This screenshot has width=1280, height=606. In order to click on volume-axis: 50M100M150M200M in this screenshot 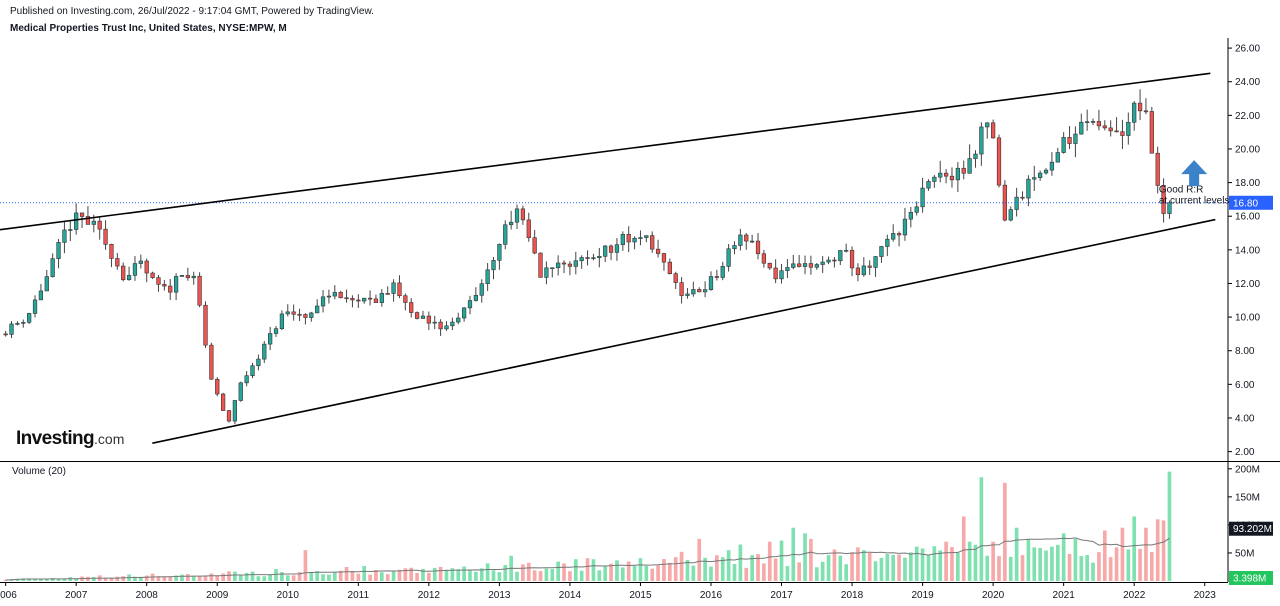, I will do `click(1244, 511)`.